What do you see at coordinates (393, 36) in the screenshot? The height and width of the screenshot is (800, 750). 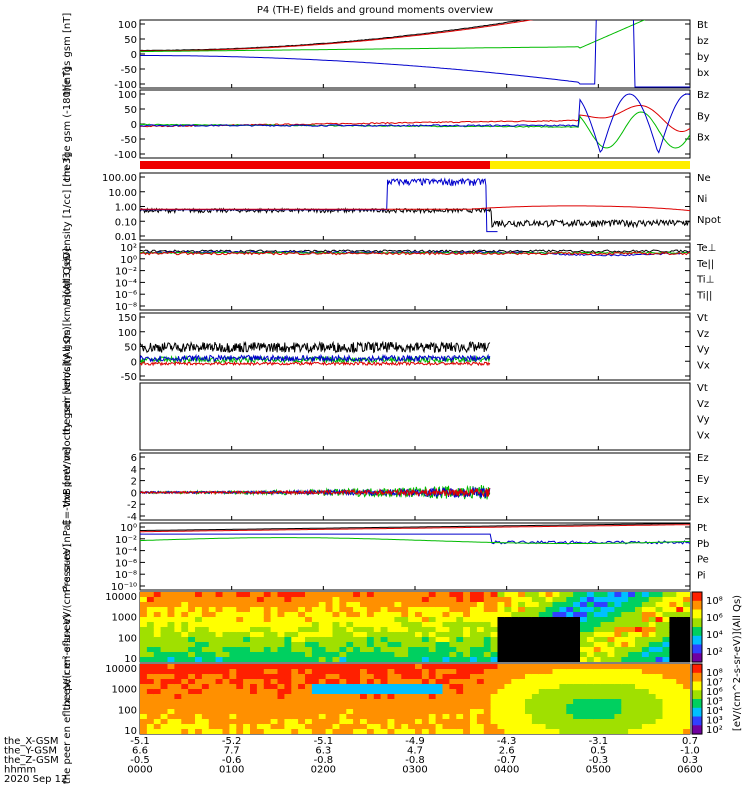 I see `trace-by` at bounding box center [393, 36].